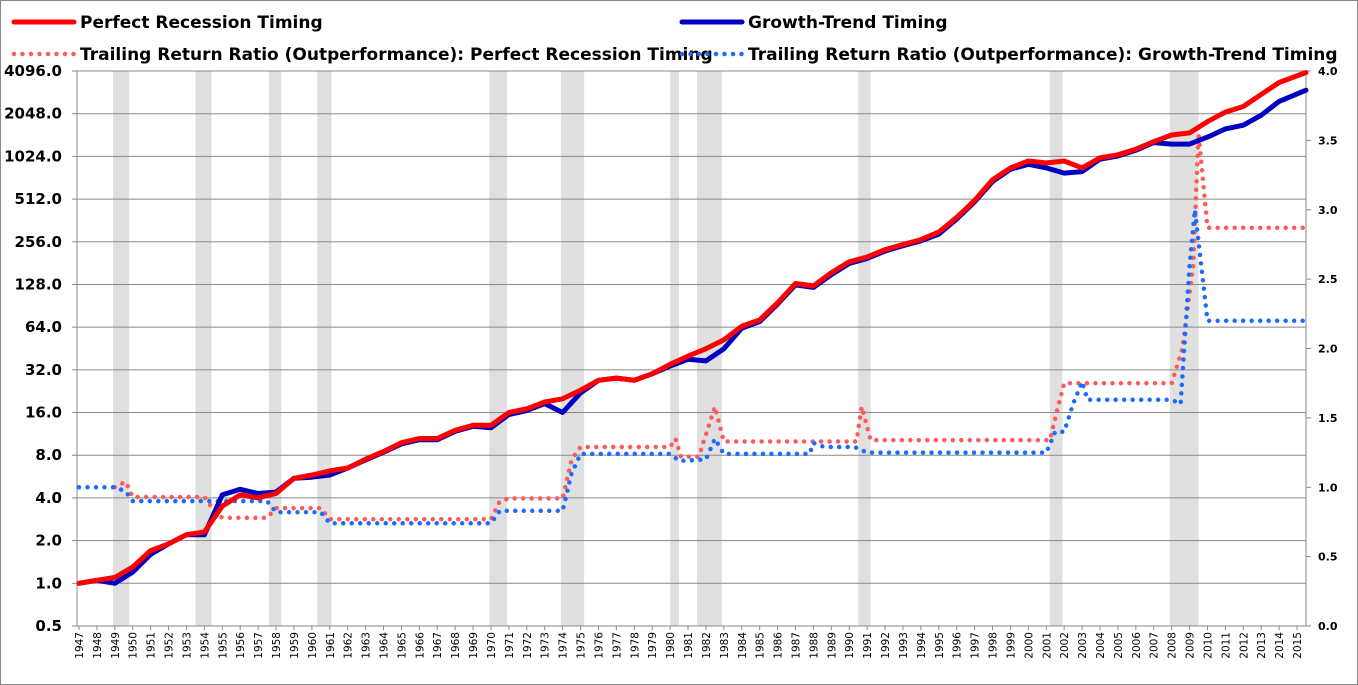 Image resolution: width=1358 pixels, height=685 pixels. I want to click on x-tick-label: 1993, so click(904, 645).